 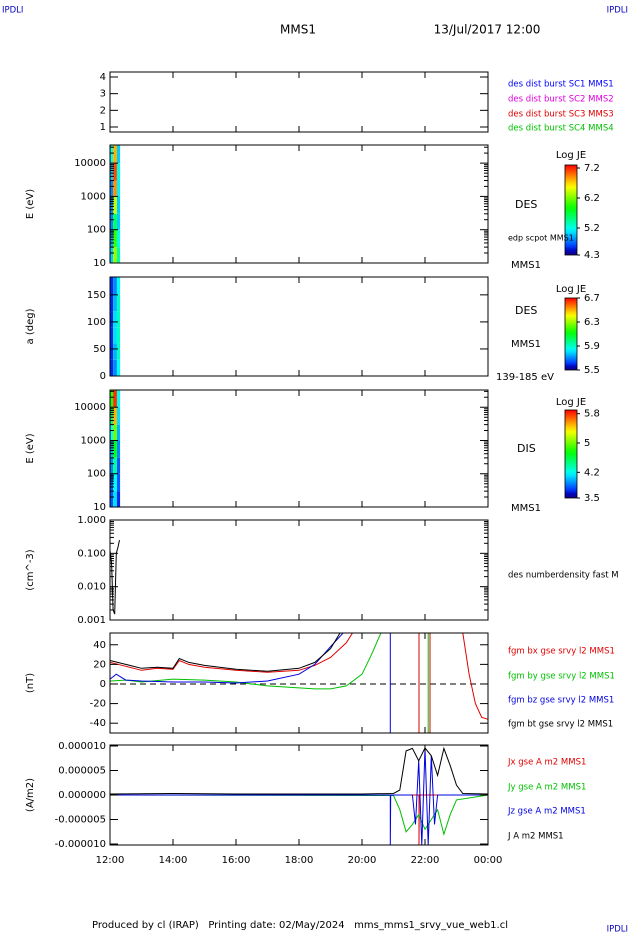 I want to click on colorbar-tick-label: 6.7, so click(x=592, y=298).